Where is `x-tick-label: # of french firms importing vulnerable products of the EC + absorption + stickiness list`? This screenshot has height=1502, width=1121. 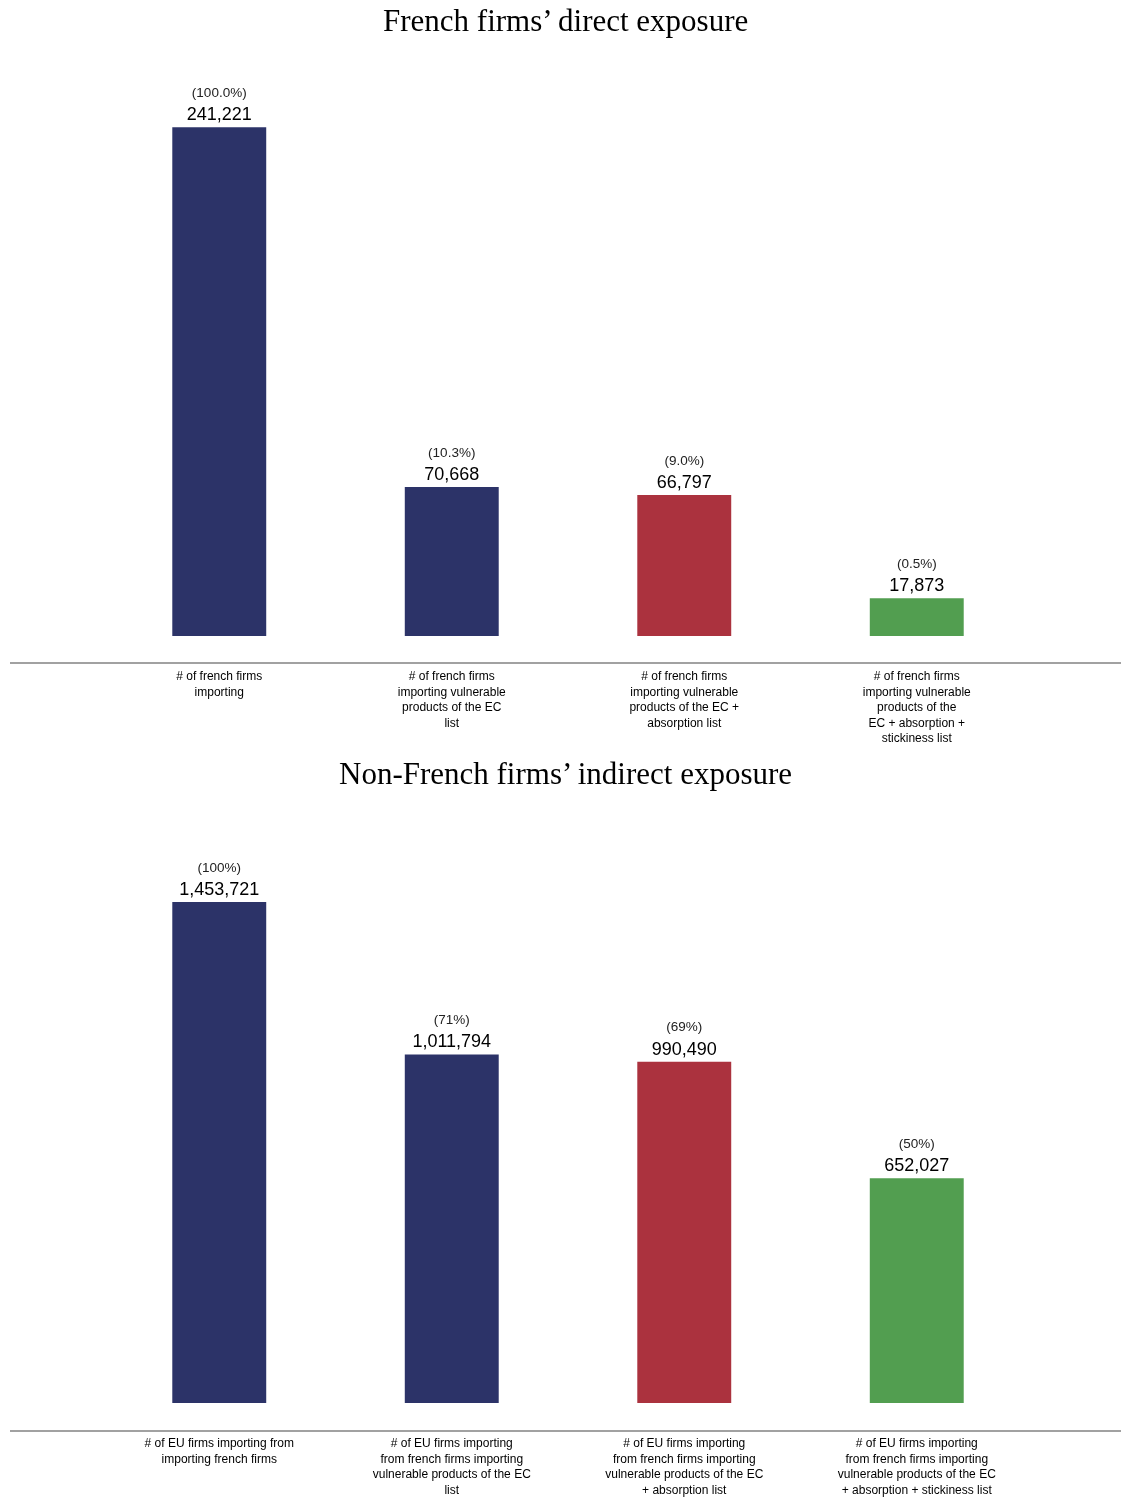
x-tick-label: # of french firms importing vulnerable products of the EC + absorption + stickiness list is located at coordinates (917, 707).